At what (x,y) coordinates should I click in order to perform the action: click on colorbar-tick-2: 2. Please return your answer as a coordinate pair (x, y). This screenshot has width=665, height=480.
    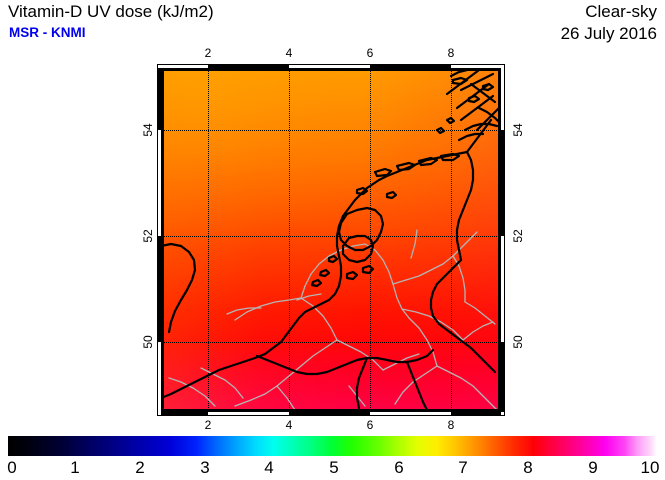
    Looking at the image, I should click on (140, 467).